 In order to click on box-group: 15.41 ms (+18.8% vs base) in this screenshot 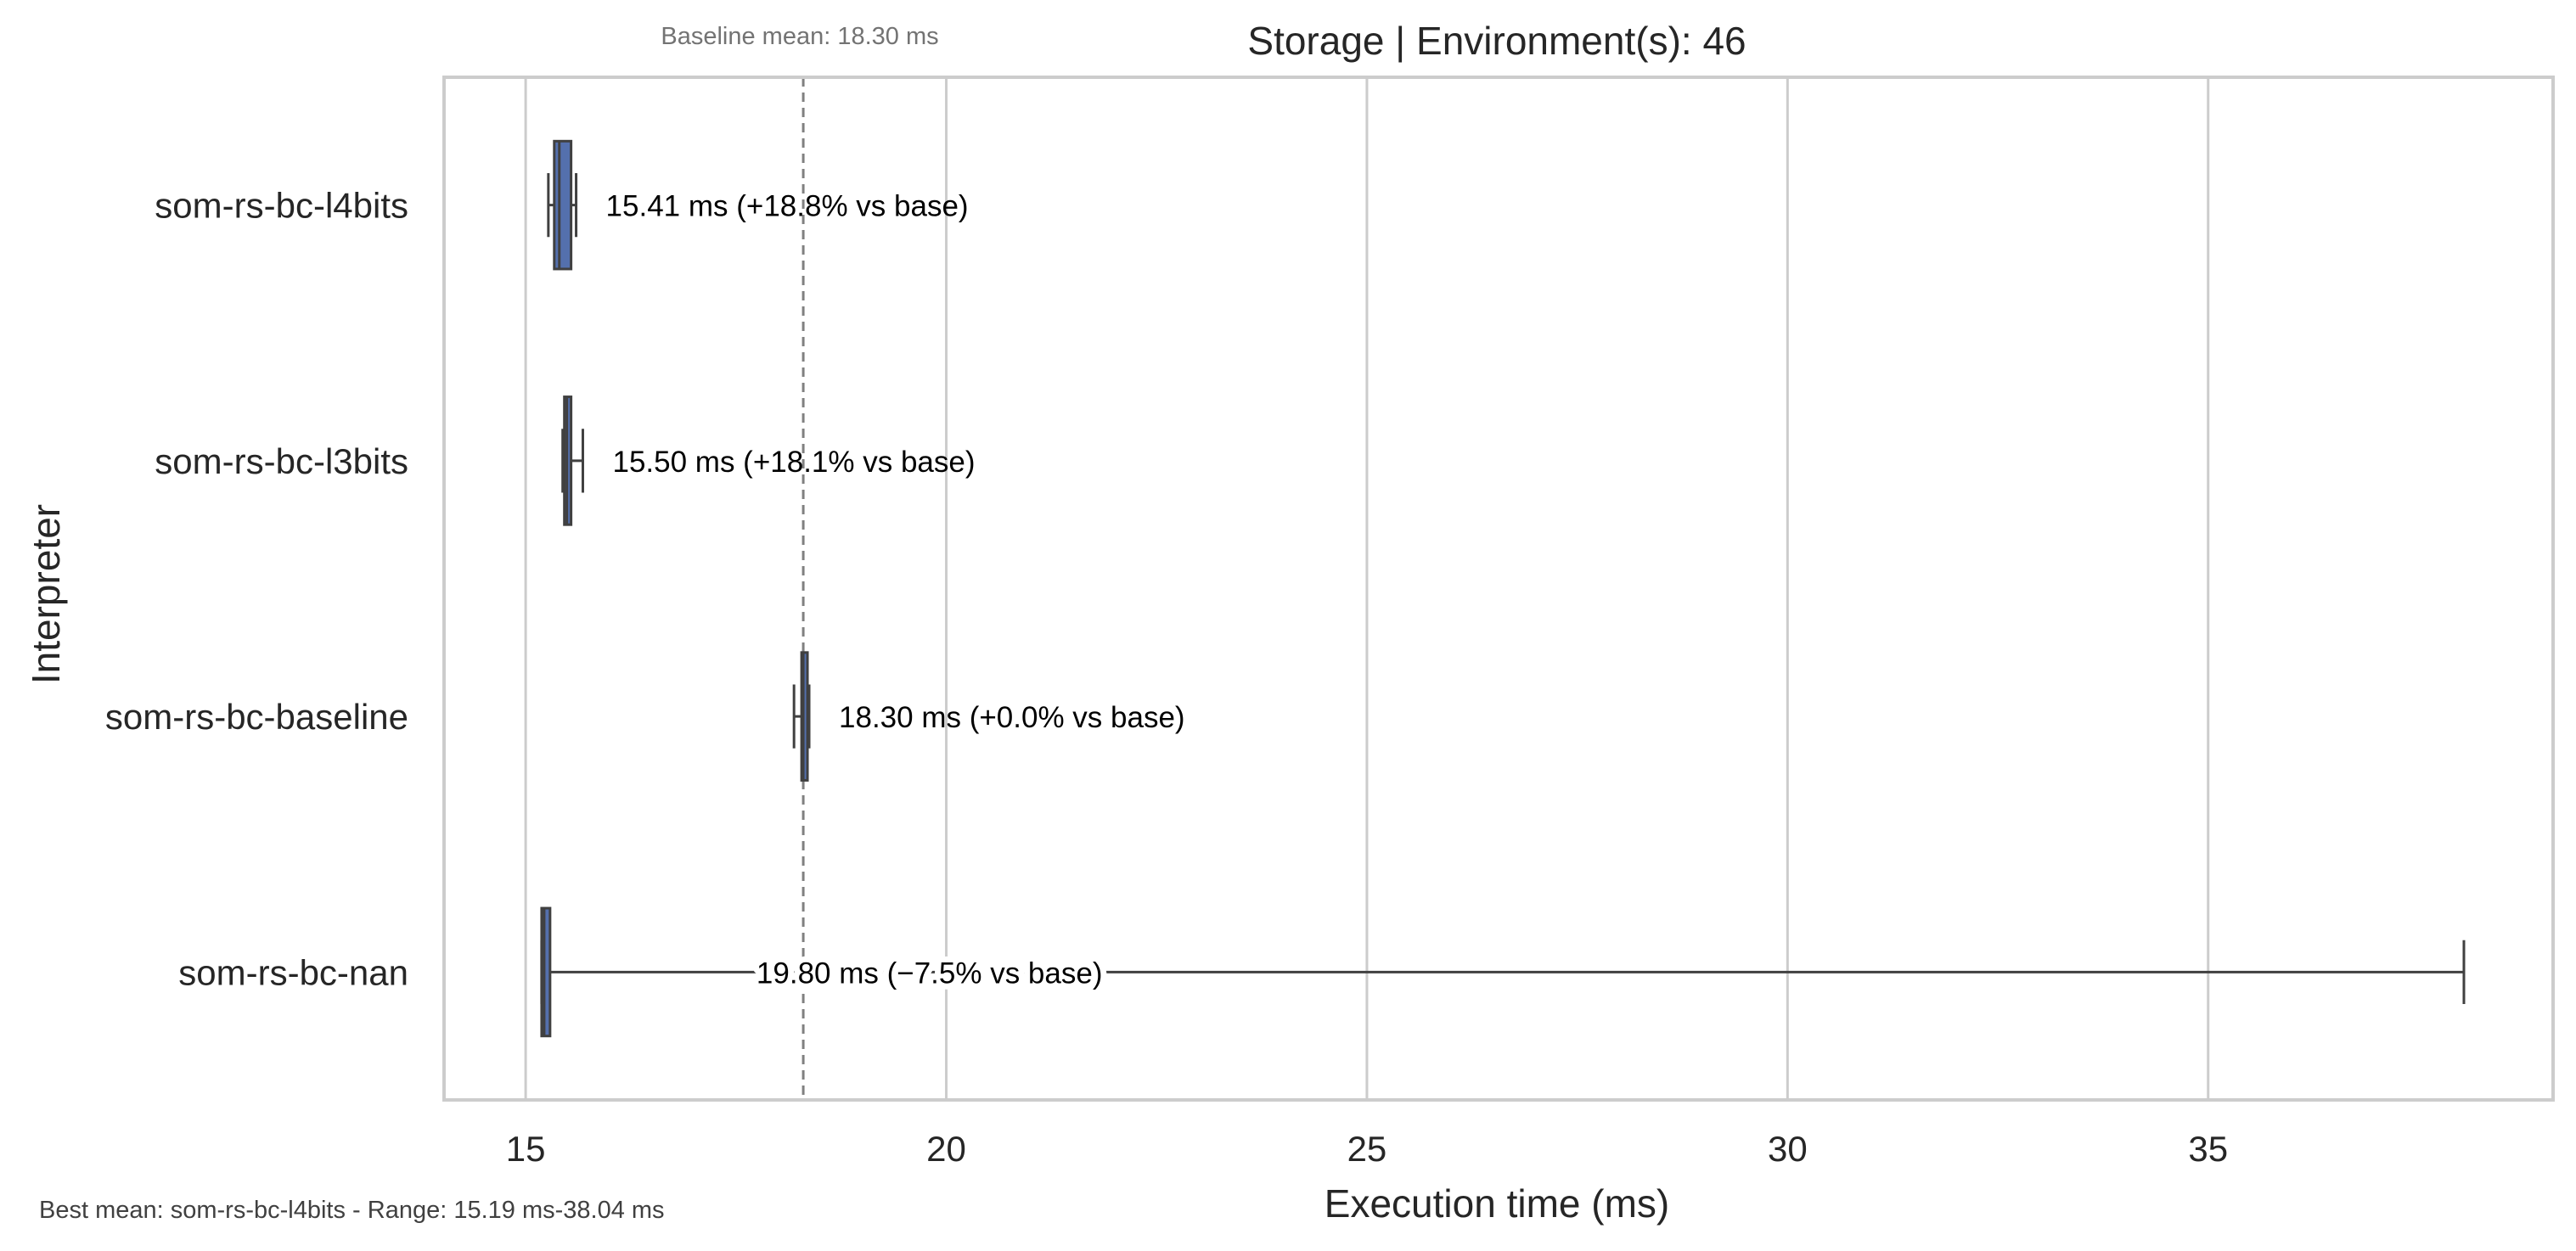, I will do `click(758, 205)`.